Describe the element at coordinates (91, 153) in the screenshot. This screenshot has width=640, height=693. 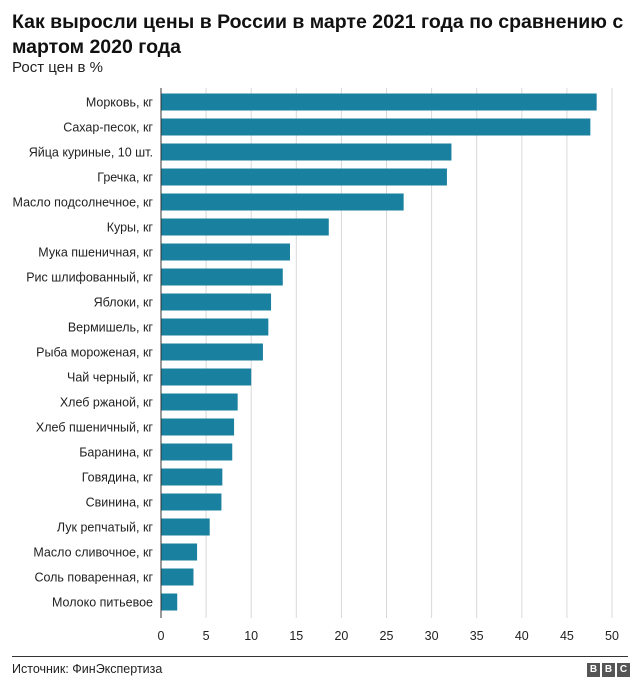
I see `category-label: Яйца куриные, 10 шт.` at that location.